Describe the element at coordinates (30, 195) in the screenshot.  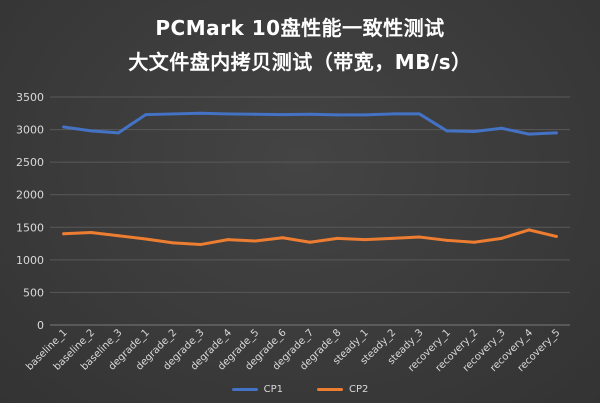
I see `y-tick-label: 2000` at that location.